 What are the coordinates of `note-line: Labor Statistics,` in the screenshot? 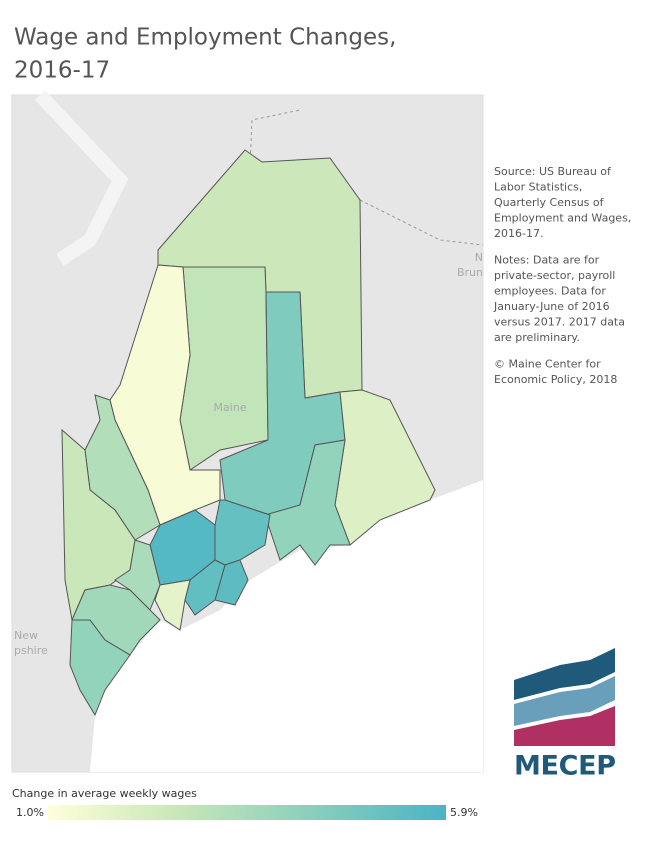 It's located at (538, 187).